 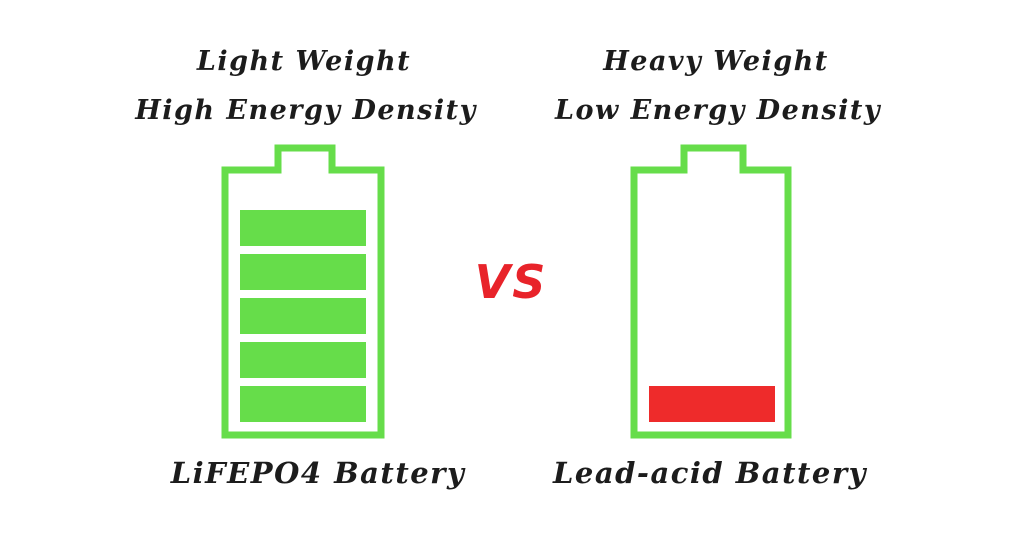 What do you see at coordinates (710, 473) in the screenshot?
I see `right-battery-name: Lead-acid Battery` at bounding box center [710, 473].